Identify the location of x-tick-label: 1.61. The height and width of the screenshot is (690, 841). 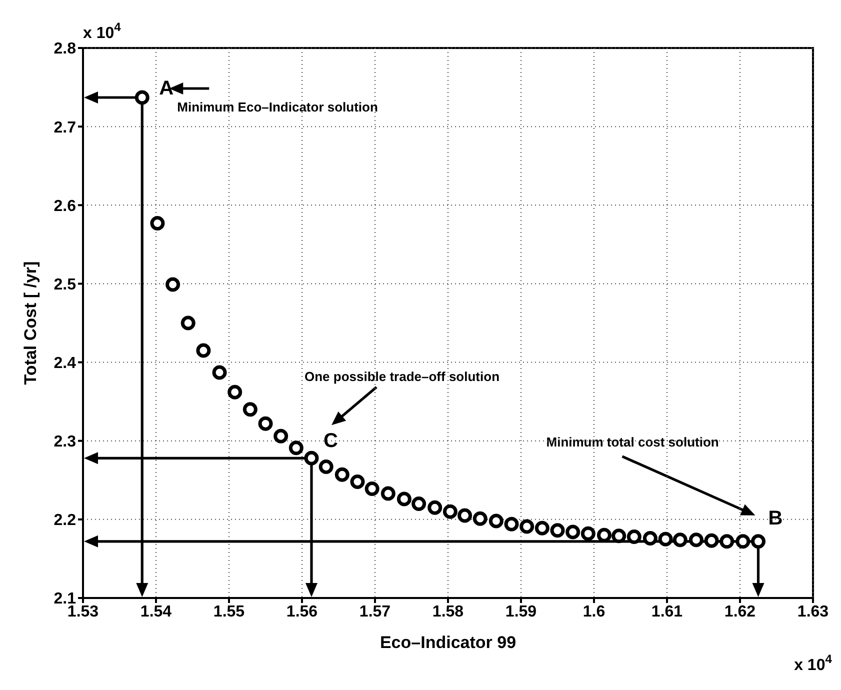
(667, 611).